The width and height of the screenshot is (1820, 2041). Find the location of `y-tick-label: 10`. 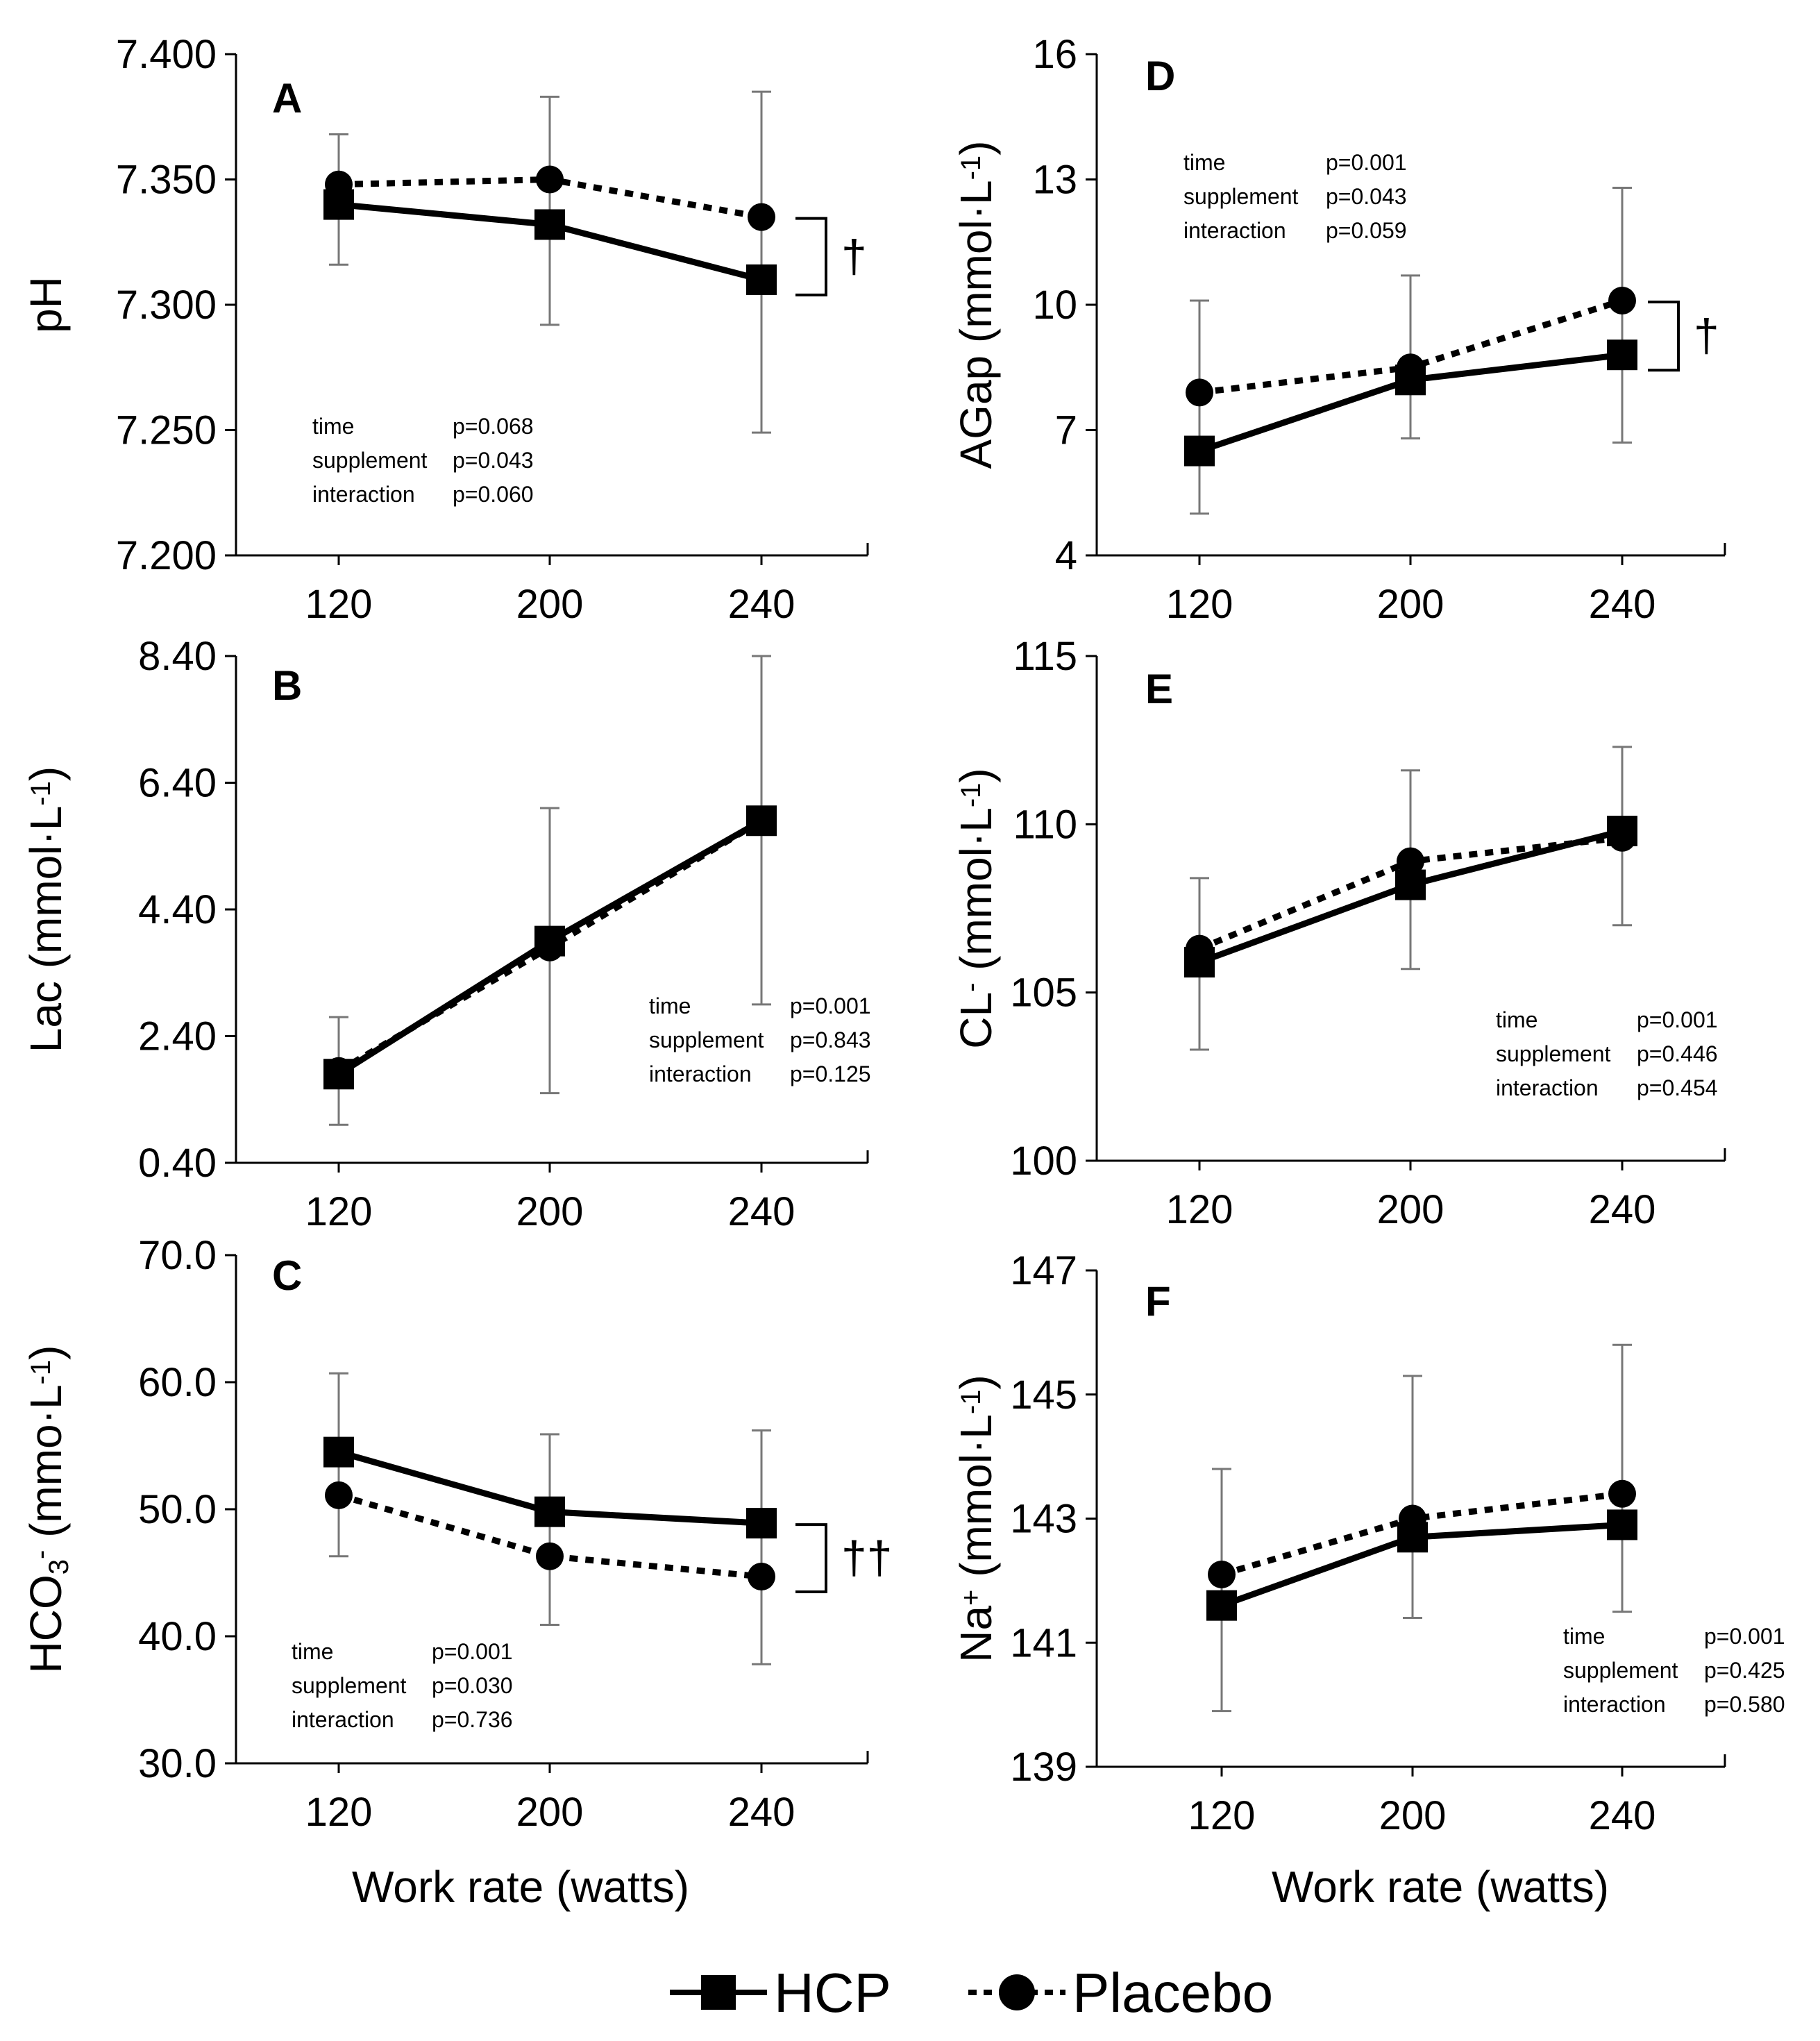

y-tick-label: 10 is located at coordinates (1054, 305).